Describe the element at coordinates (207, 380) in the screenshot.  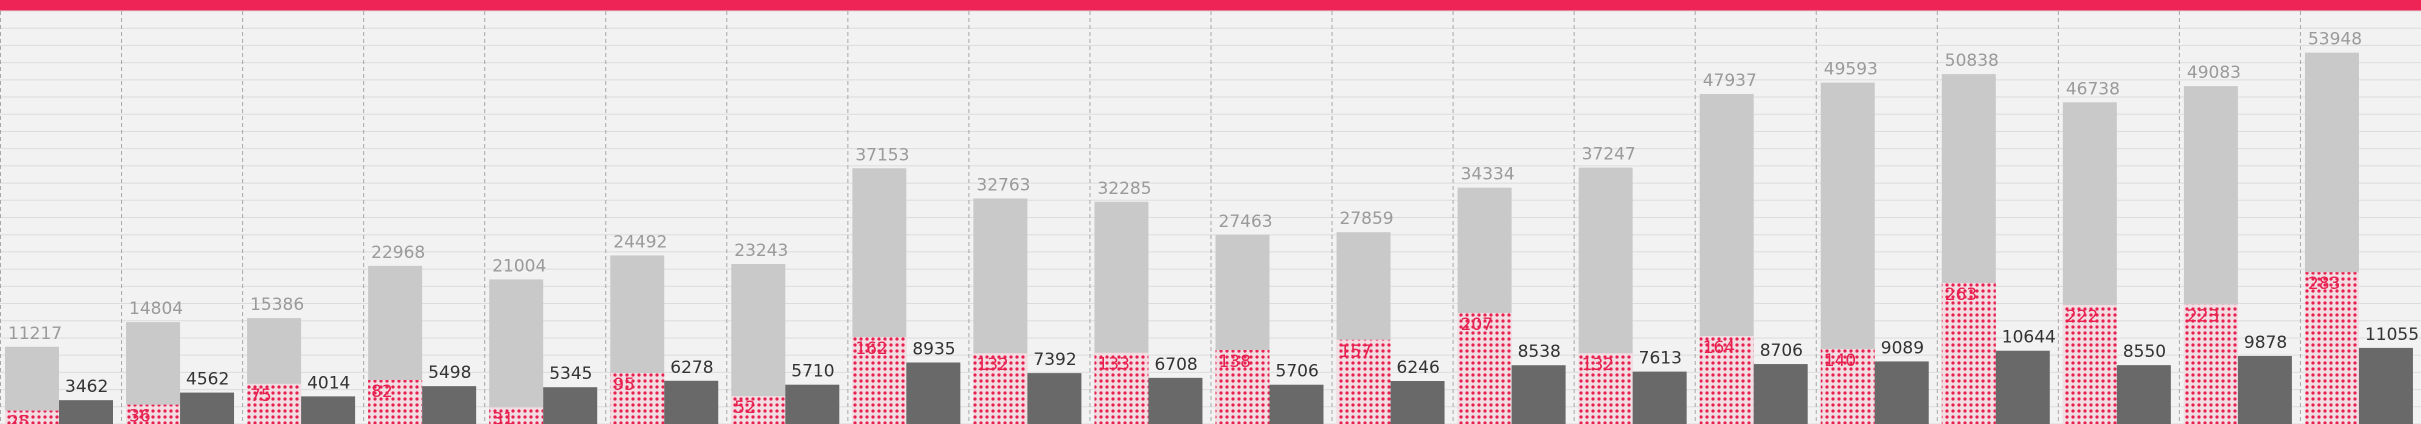
I see `value-label: 4562` at that location.